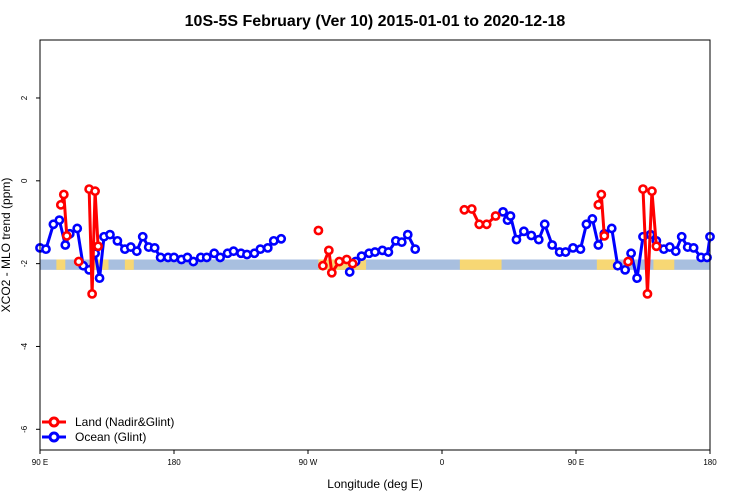 This screenshot has height=500, width=750. I want to click on y-tick-label: 0, so click(24, 180).